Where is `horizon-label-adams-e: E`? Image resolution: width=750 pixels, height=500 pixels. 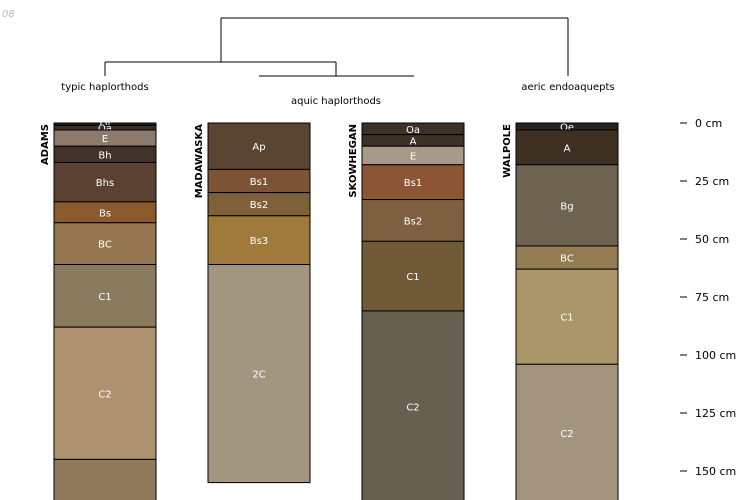
horizon-label-adams-e: E is located at coordinates (105, 139).